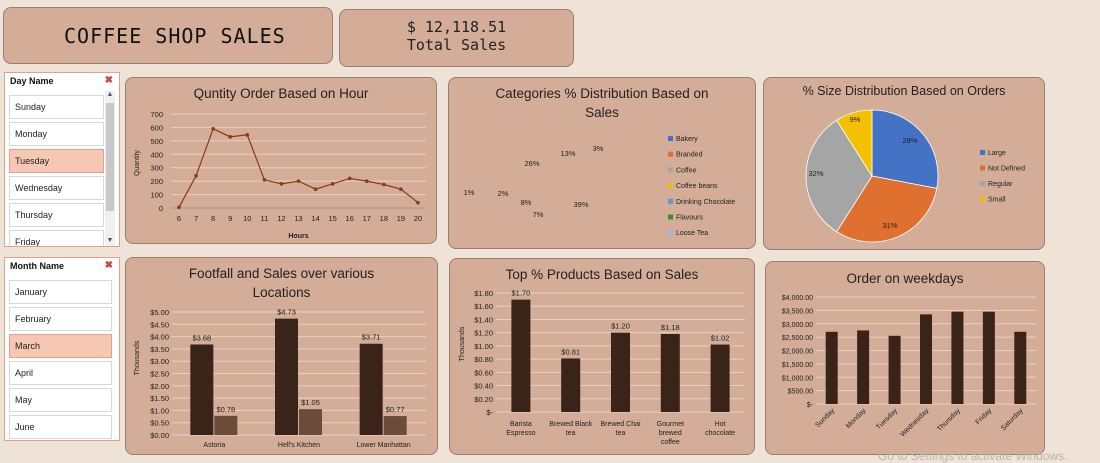  What do you see at coordinates (230, 218) in the screenshot?
I see `x-tick-label: 9` at bounding box center [230, 218].